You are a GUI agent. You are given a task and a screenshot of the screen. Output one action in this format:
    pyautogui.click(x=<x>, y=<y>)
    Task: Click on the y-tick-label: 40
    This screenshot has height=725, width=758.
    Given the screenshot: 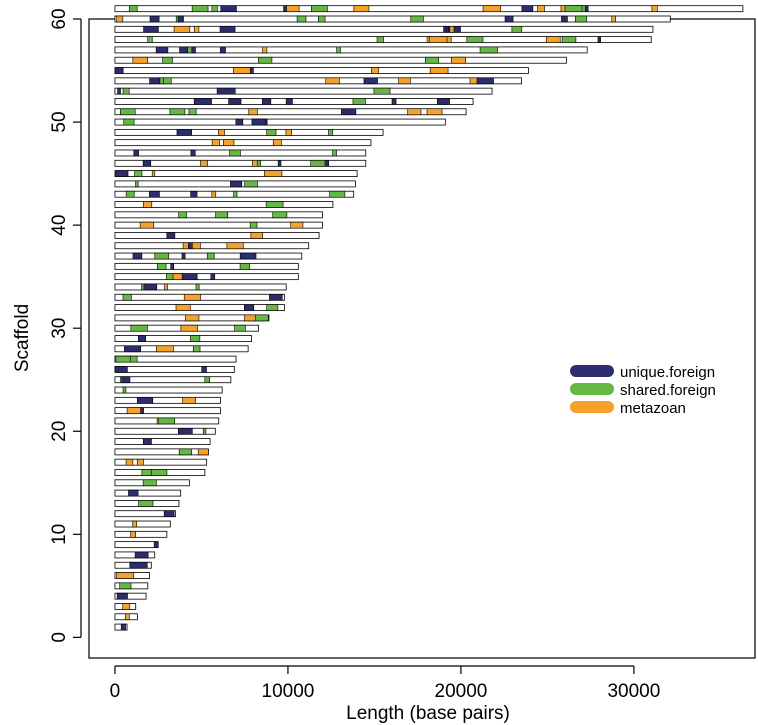 What is the action you would take?
    pyautogui.click(x=59, y=225)
    